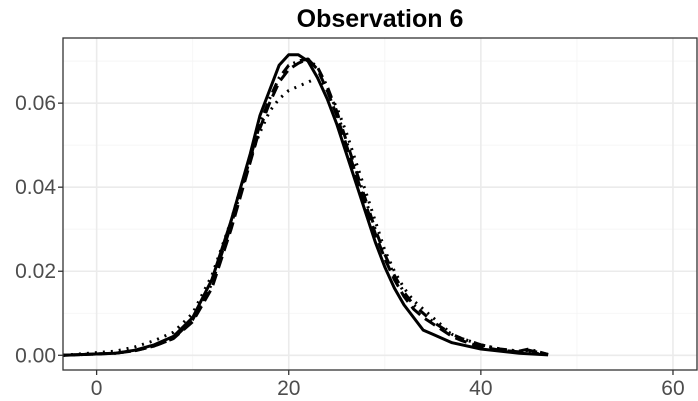  What do you see at coordinates (672, 388) in the screenshot?
I see `x-tick-label: 60` at bounding box center [672, 388].